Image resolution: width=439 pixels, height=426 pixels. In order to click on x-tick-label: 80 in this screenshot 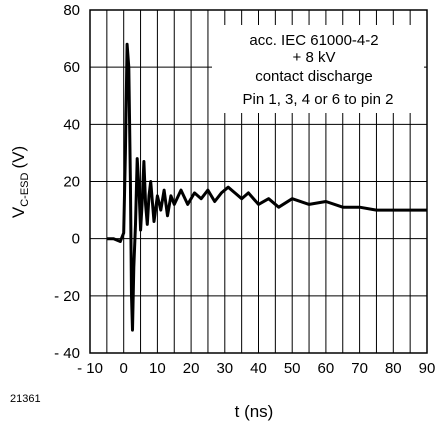, I will do `click(393, 368)`.